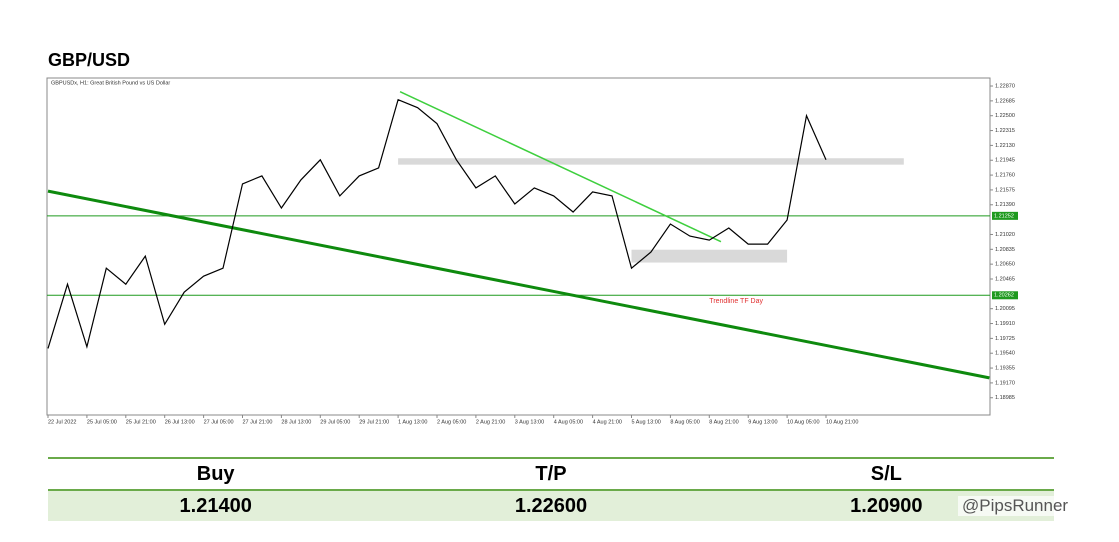 This screenshot has width=1119, height=542. I want to click on level-label: 1.21252, so click(1004, 216).